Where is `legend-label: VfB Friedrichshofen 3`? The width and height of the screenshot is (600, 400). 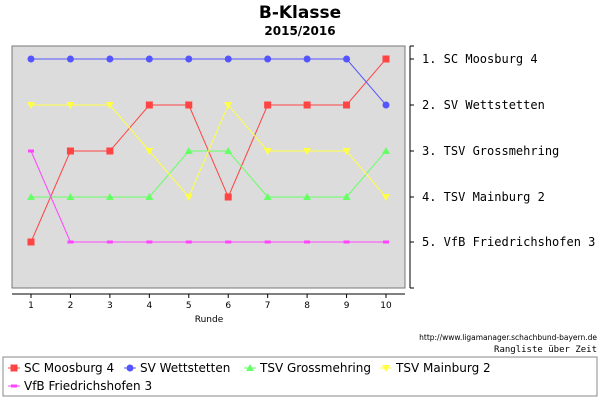 legend-label: VfB Friedrichshofen 3 is located at coordinates (88, 386).